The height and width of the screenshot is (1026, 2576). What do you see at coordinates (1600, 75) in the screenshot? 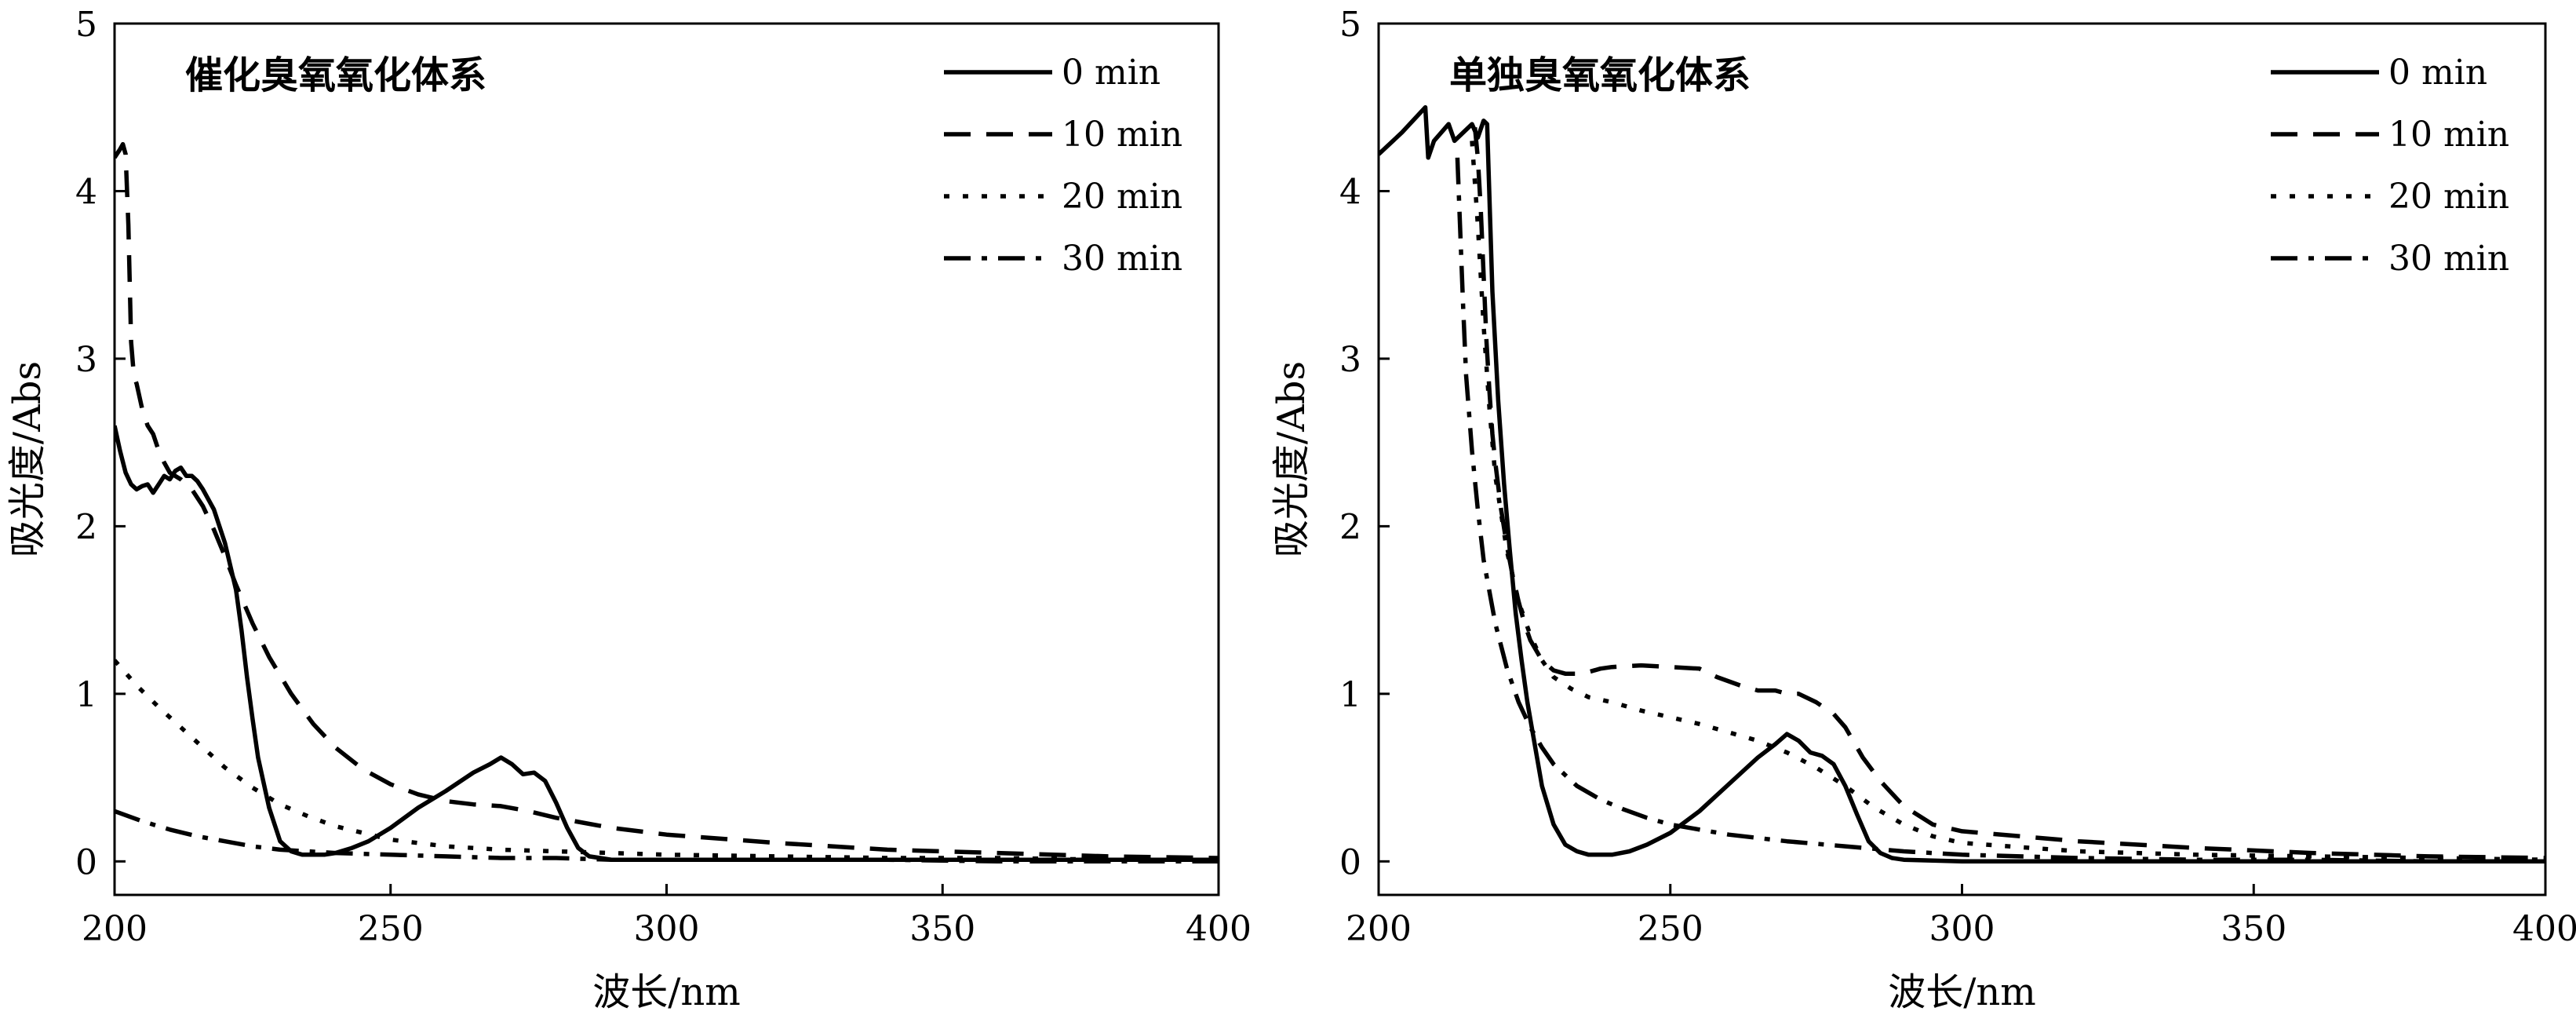
I see `panel-title: 单独臭氧氧化体系` at bounding box center [1600, 75].